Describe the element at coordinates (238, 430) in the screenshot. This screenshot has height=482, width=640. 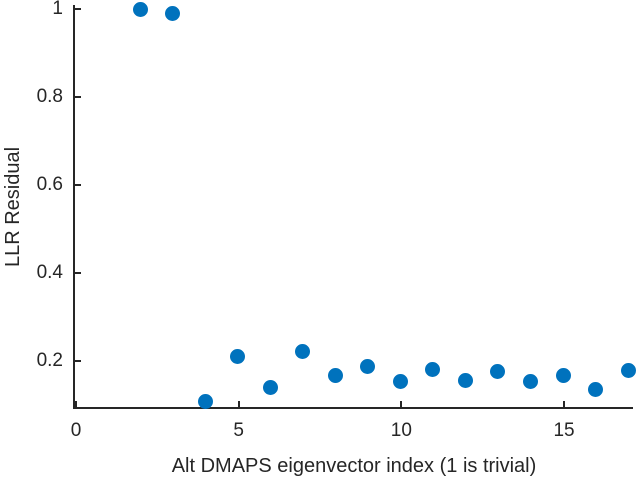
I see `x-tick-label: 5` at that location.